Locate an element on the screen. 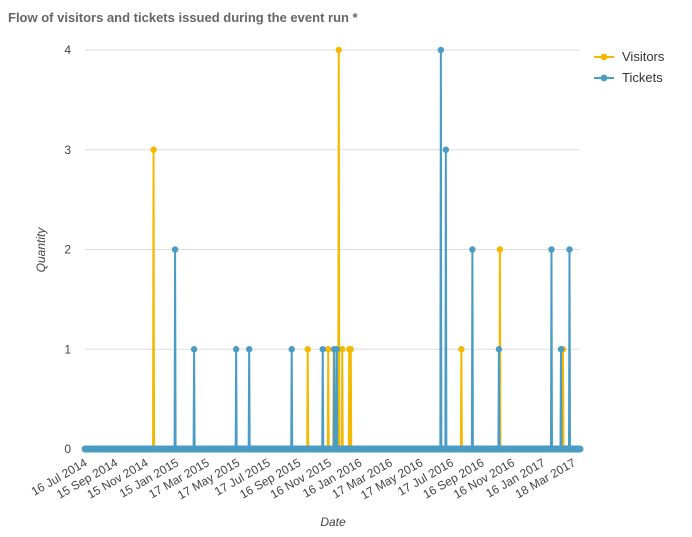 This screenshot has height=537, width=692. legend-label: Visitors is located at coordinates (643, 56).